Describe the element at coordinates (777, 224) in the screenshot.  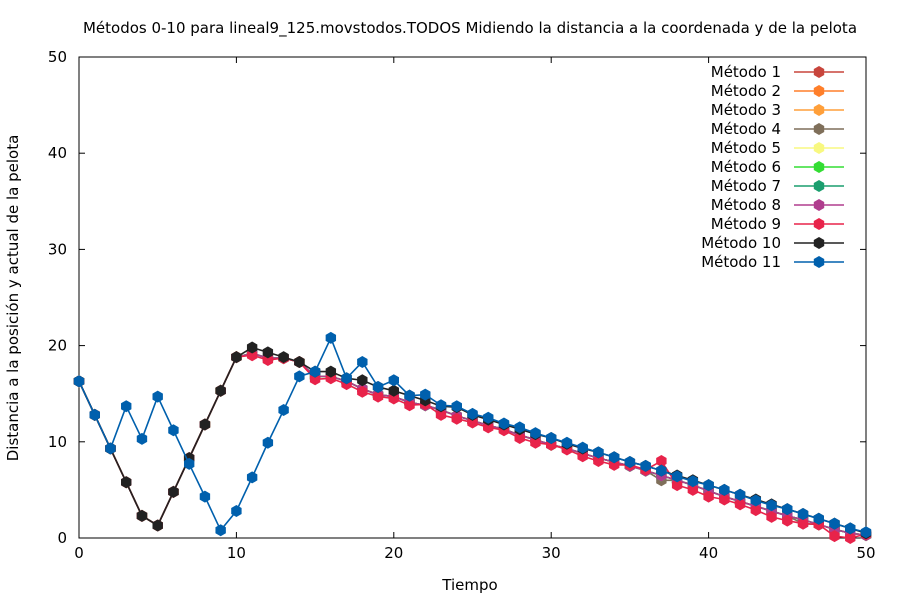
I see `legend-item: Método 9` at that location.